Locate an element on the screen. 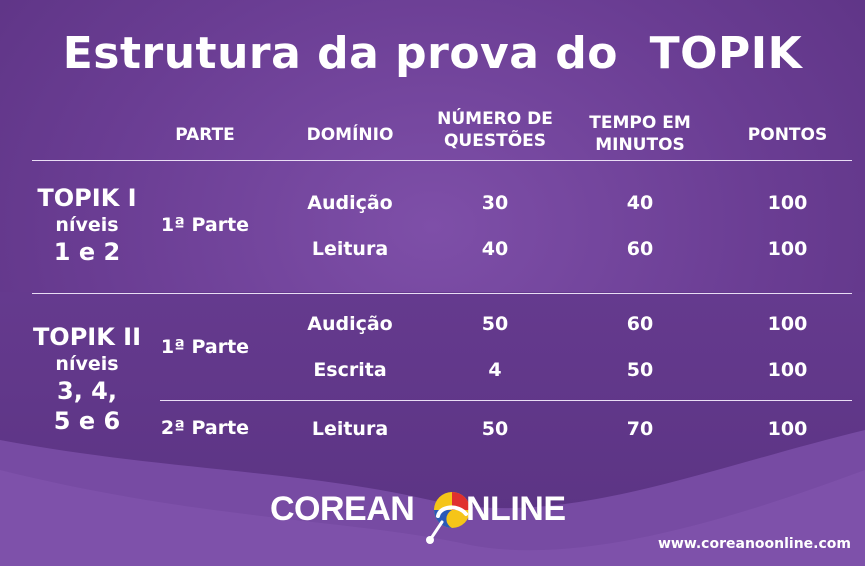  cell-questoes: 30 is located at coordinates (495, 203).